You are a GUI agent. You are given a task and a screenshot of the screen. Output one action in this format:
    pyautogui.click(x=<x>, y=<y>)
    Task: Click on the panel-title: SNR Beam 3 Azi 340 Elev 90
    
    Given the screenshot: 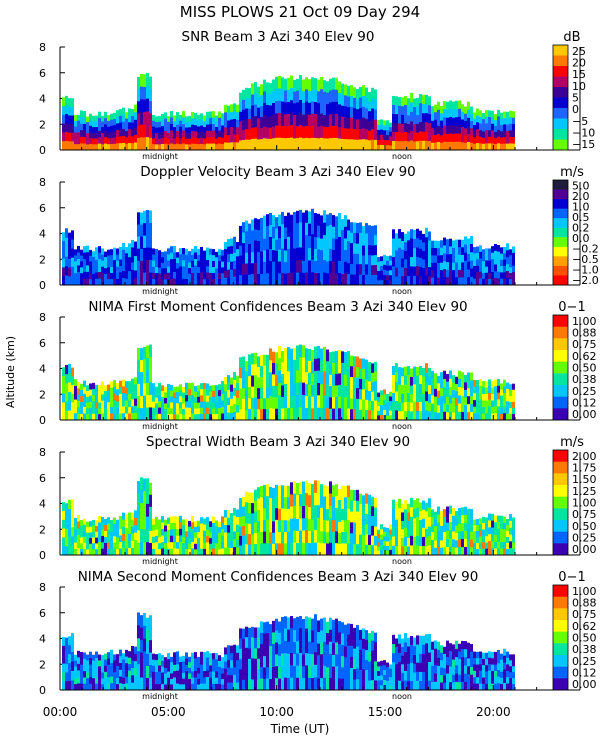 What is the action you would take?
    pyautogui.click(x=278, y=37)
    